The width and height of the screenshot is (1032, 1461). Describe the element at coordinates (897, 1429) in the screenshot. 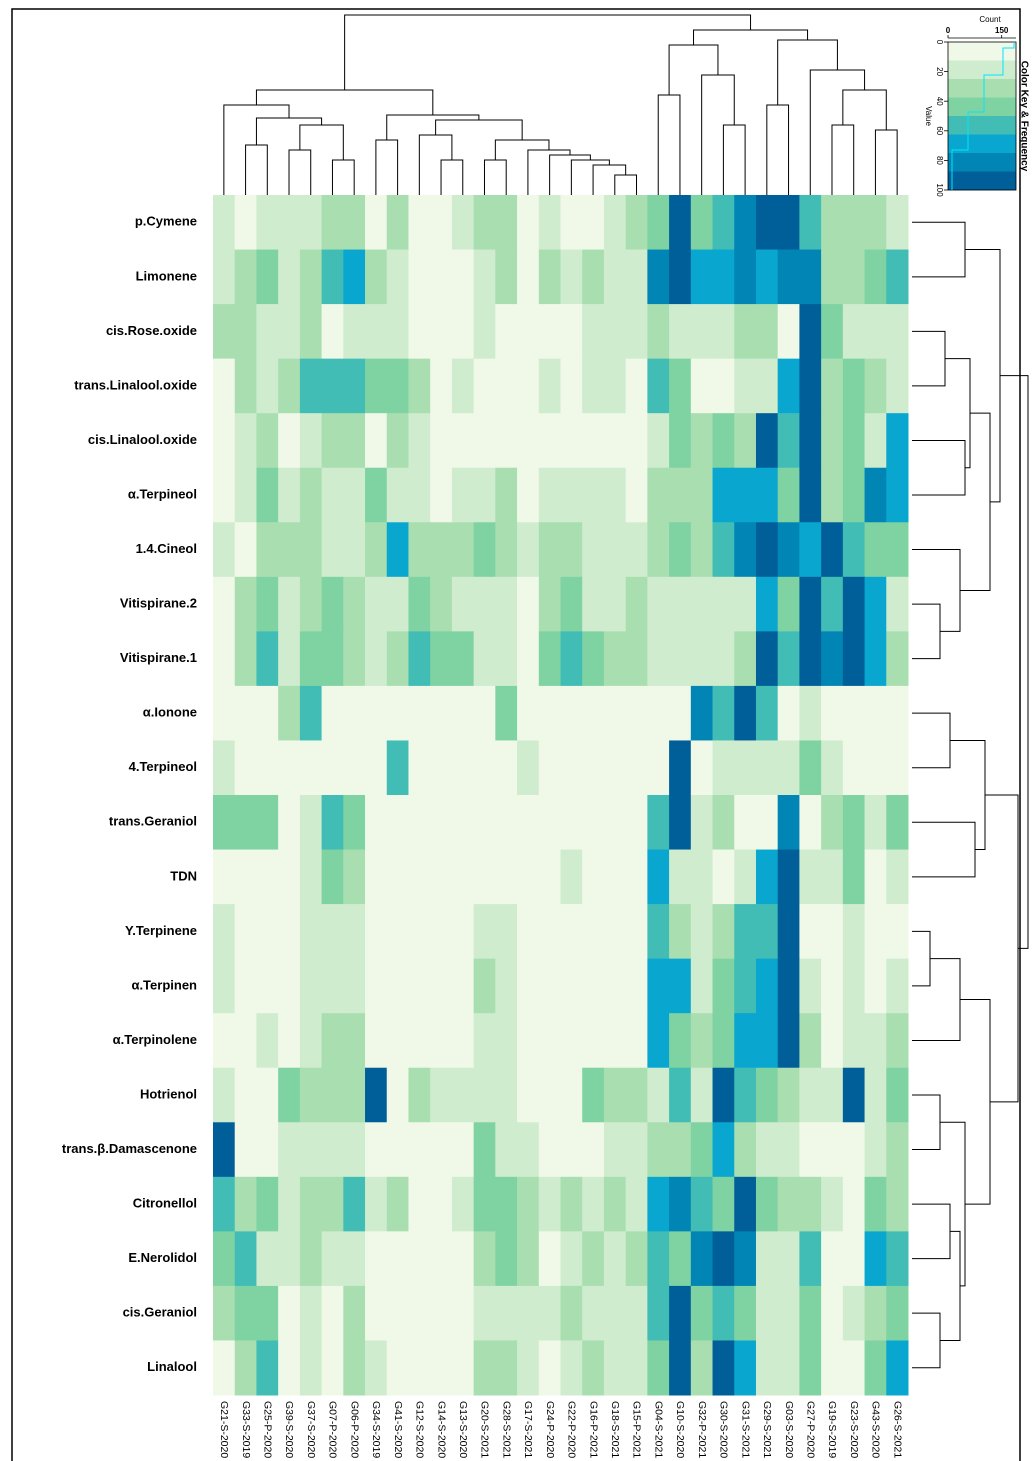

I see `column-label: G26-S-2021` at that location.